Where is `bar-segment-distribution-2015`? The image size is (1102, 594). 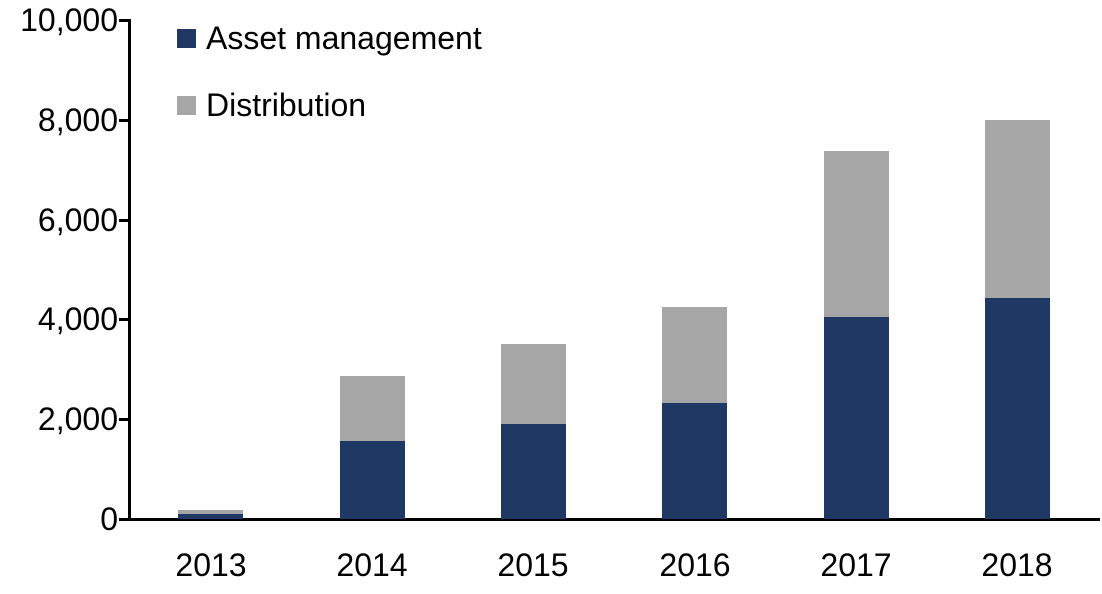
bar-segment-distribution-2015 is located at coordinates (533, 384).